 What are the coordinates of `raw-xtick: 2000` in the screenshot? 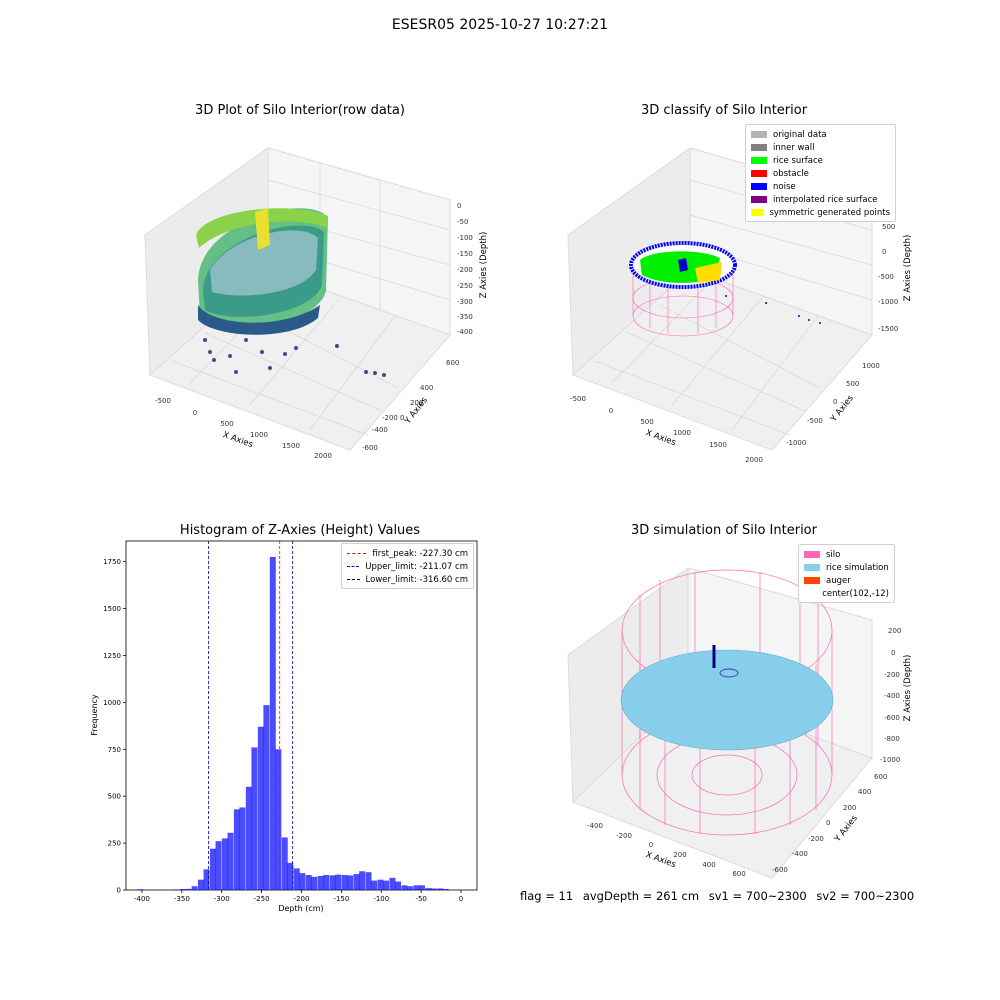 It's located at (323, 456).